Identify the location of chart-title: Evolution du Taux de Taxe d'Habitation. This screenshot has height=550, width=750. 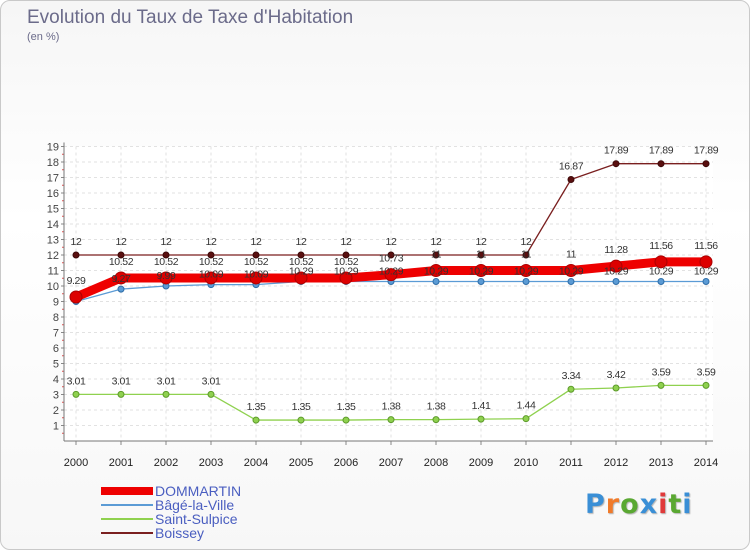
(190, 17).